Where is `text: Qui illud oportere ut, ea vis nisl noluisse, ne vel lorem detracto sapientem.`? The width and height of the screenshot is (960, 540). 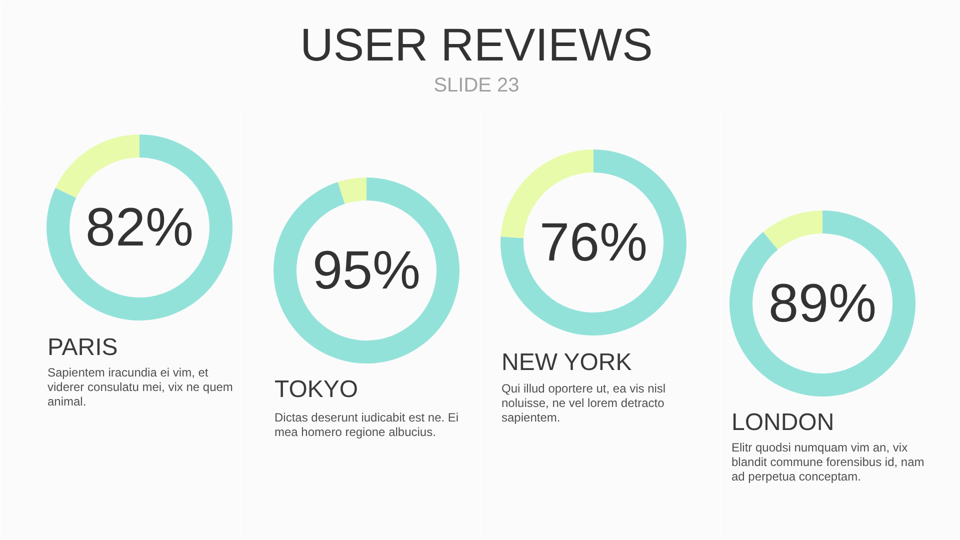
text: Qui illud oportere ut, ea vis nisl noluisse, ne vel lorem detracto sapientem. is located at coordinates (584, 403).